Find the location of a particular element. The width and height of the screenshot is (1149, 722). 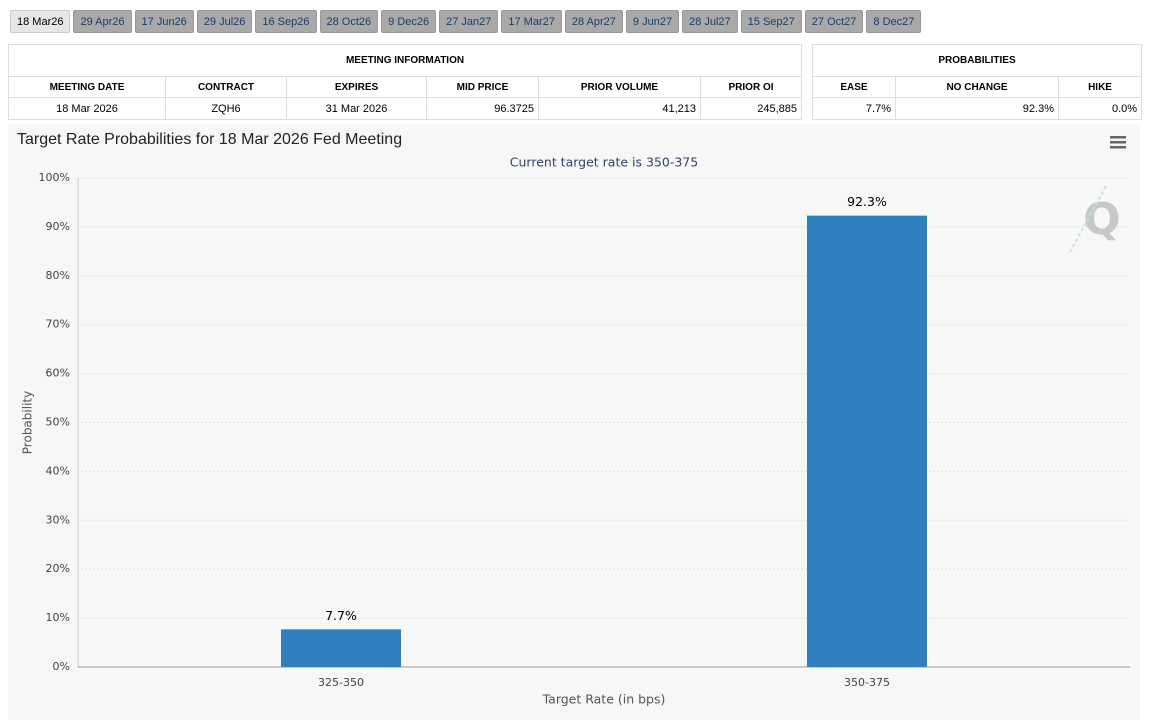

column-header: MEETING DATE is located at coordinates (87, 87).